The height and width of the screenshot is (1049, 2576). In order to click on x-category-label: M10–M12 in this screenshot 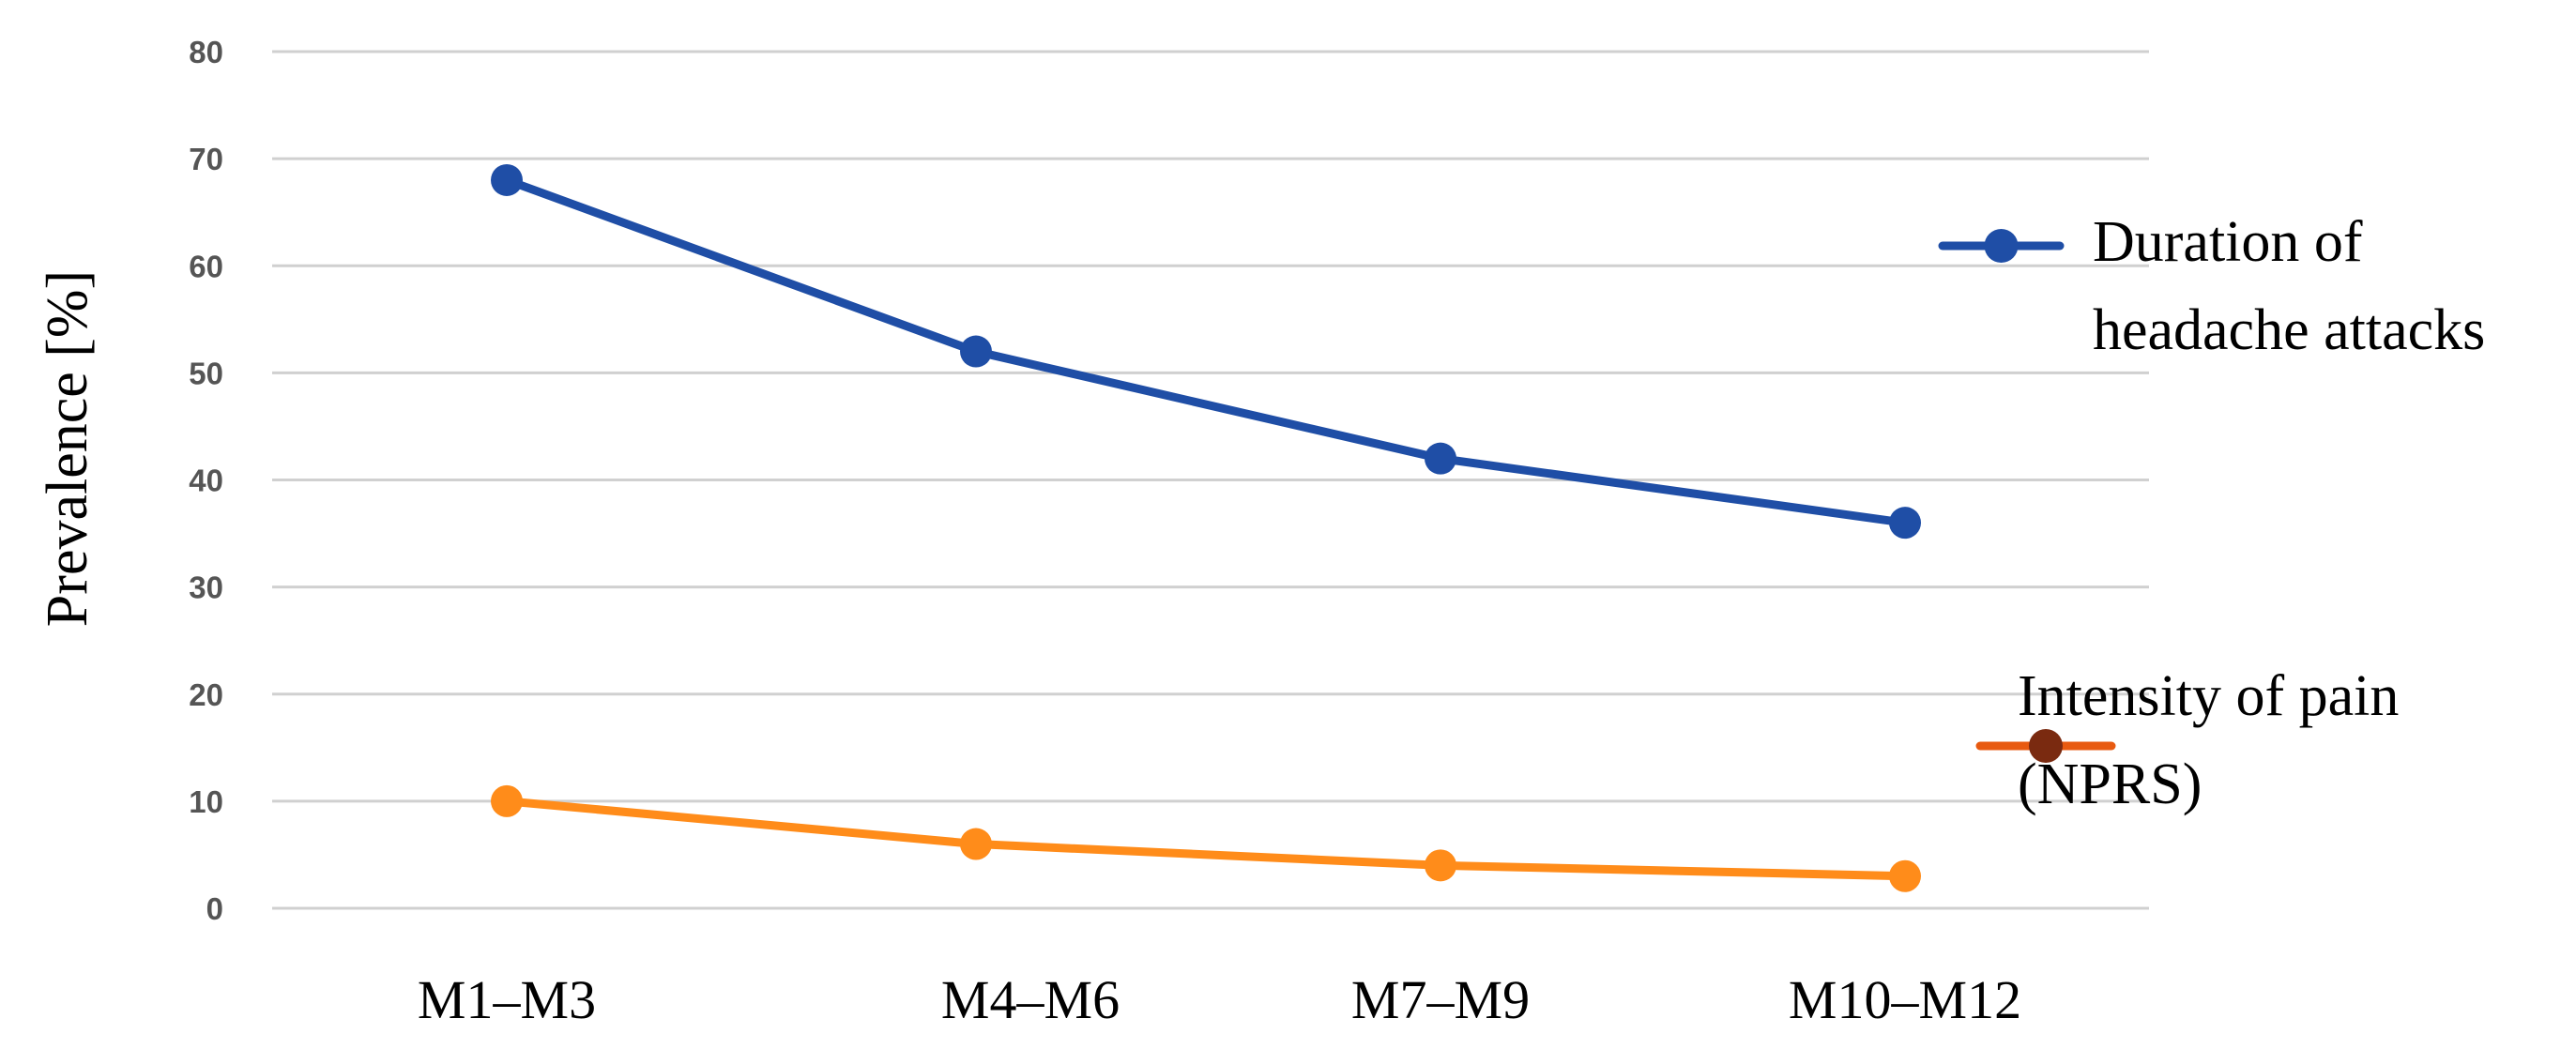, I will do `click(1905, 1000)`.